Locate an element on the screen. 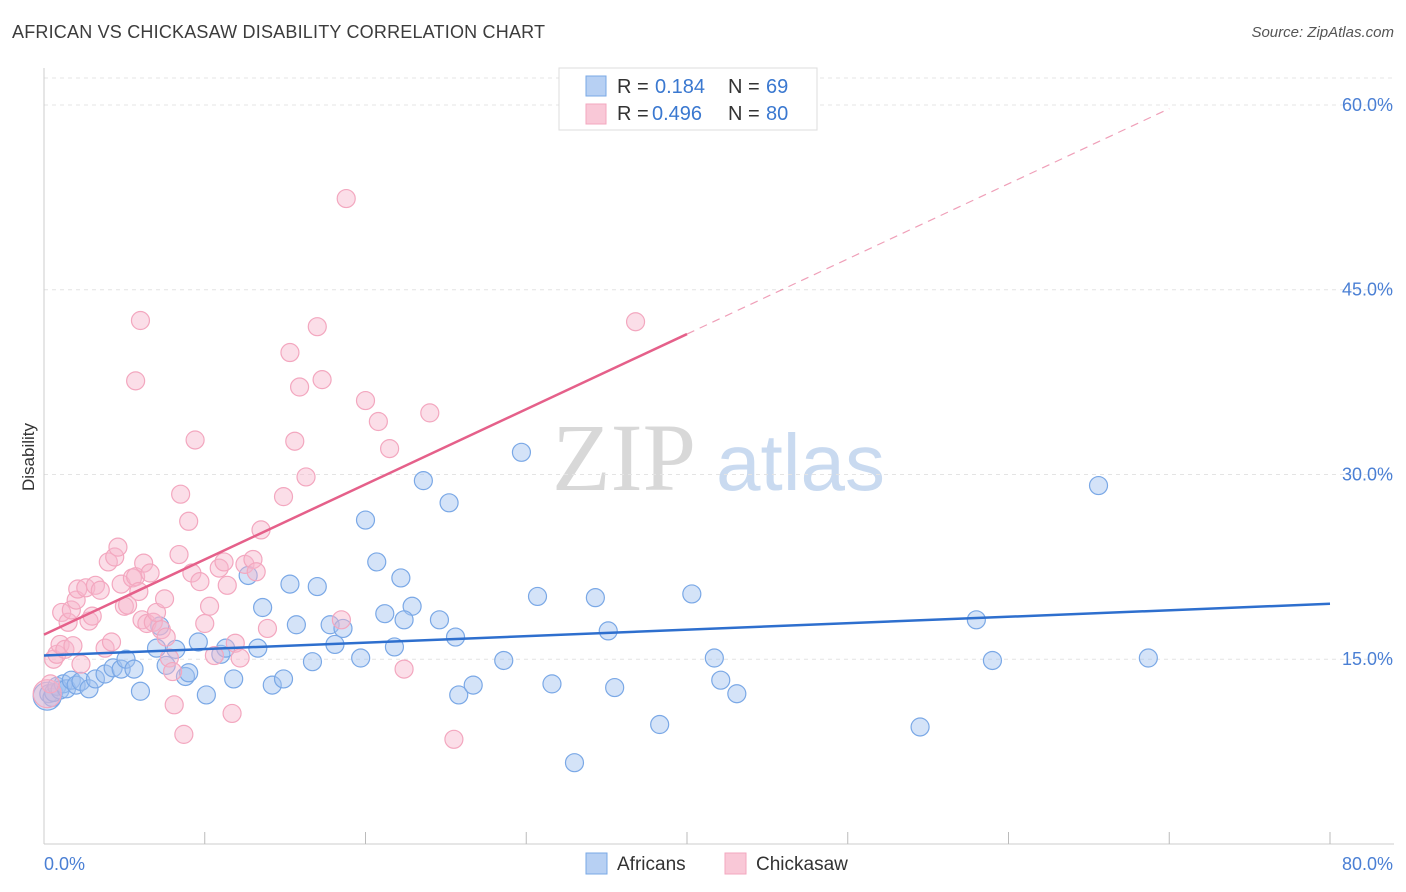  legend-swatch-africans is located at coordinates (596, 86).